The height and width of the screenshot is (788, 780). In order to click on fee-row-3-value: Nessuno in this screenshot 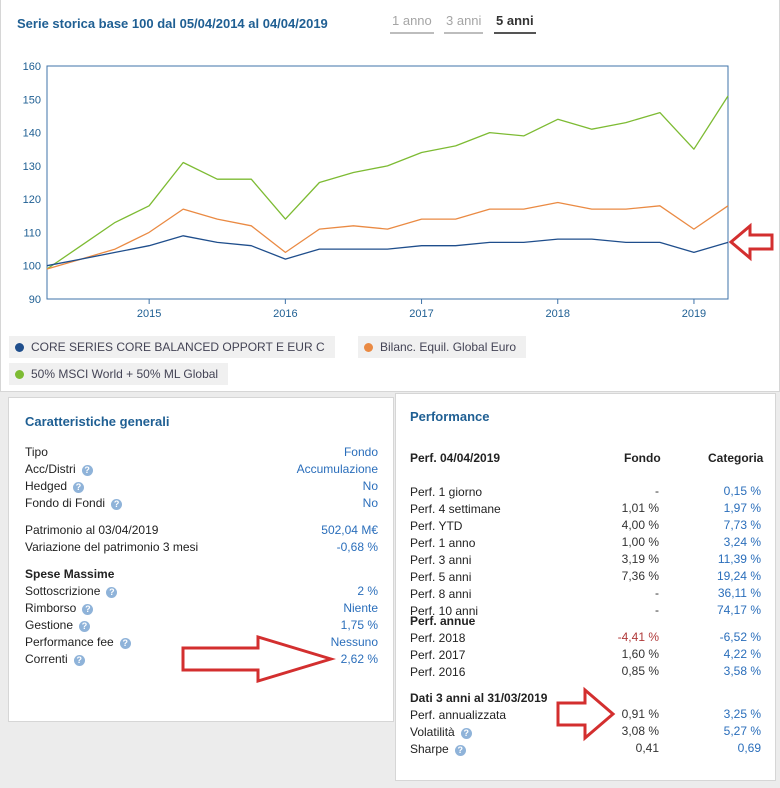, I will do `click(354, 642)`.